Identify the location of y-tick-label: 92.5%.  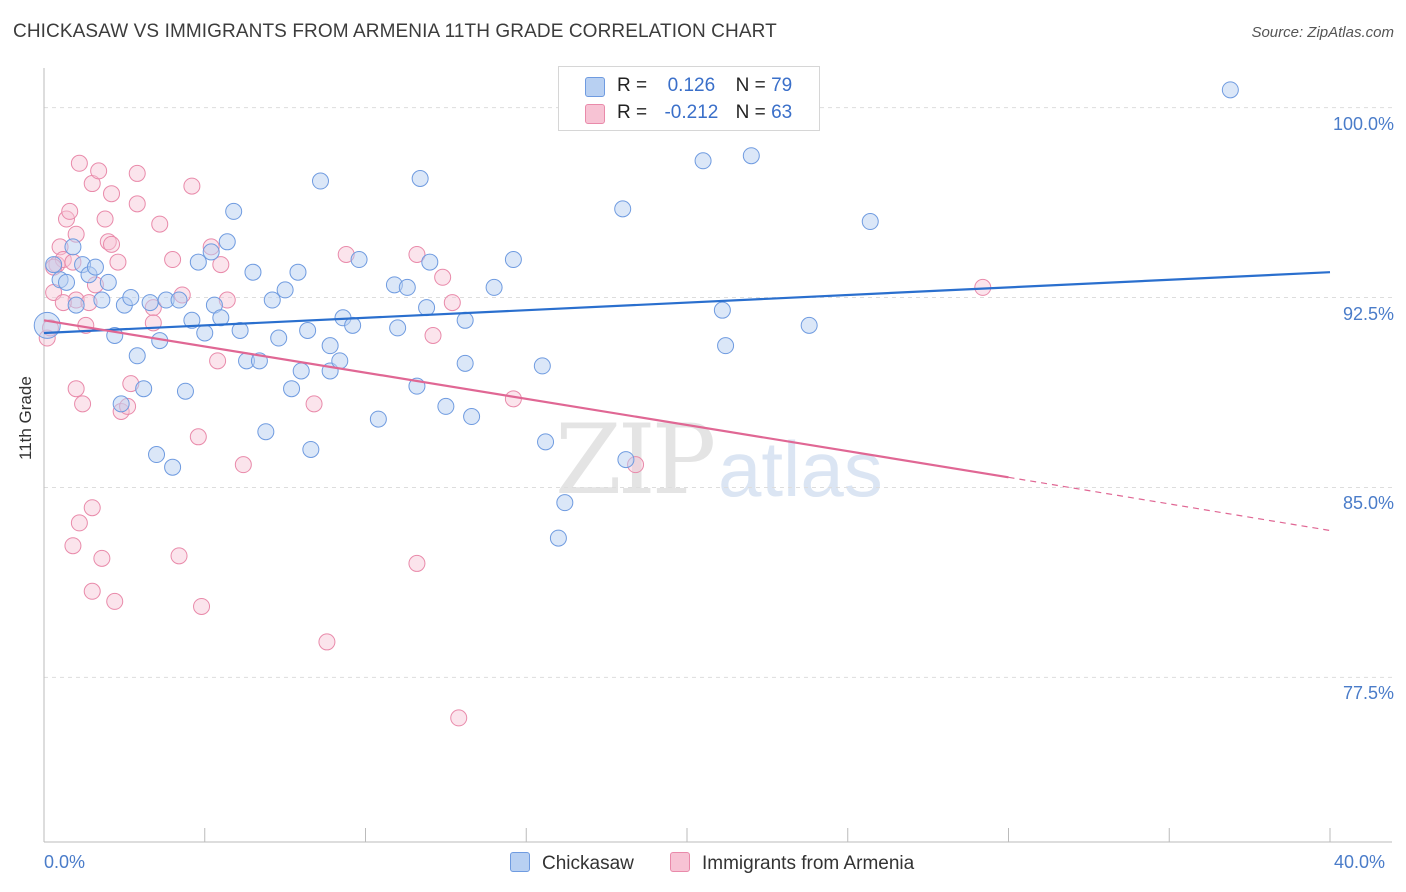
(1368, 313).